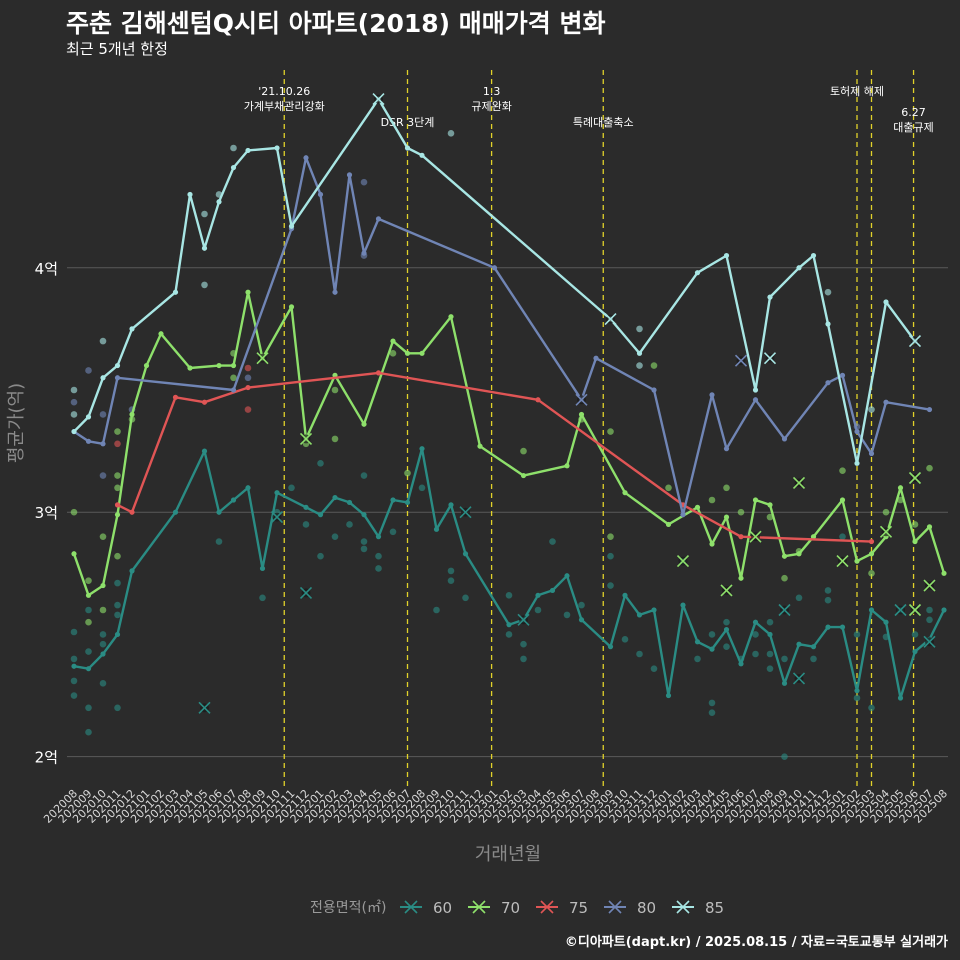  What do you see at coordinates (857, 91) in the screenshot?
I see `event-label: 토허제 해제` at bounding box center [857, 91].